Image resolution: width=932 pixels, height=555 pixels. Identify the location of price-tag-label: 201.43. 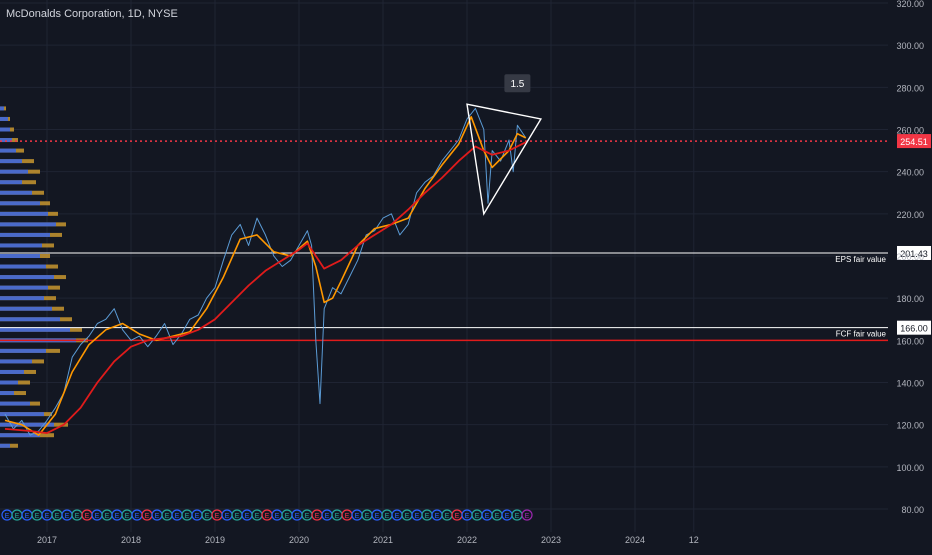
(914, 254).